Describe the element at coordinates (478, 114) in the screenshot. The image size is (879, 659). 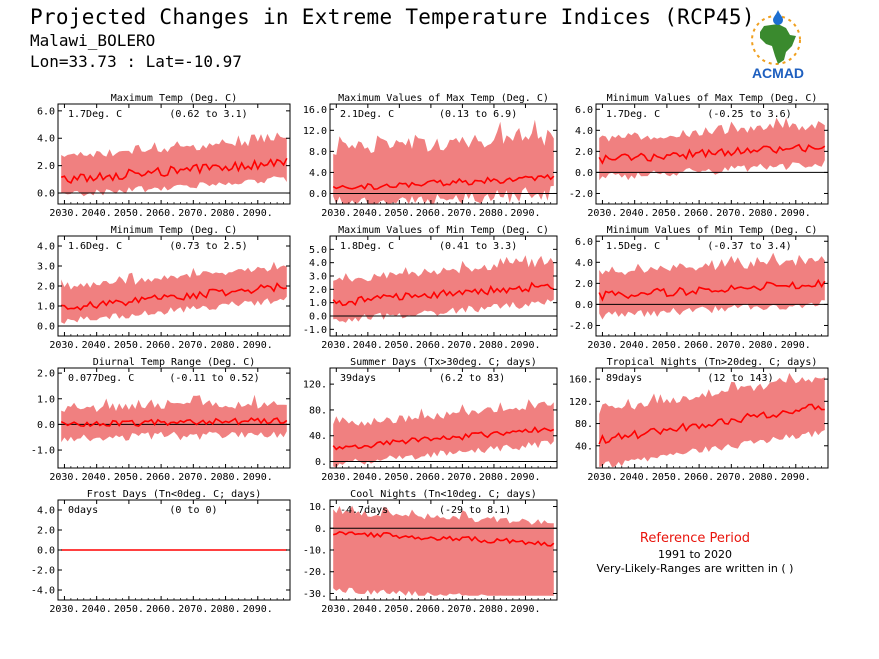
I see `range-label: (0.13 to 6.9)` at that location.